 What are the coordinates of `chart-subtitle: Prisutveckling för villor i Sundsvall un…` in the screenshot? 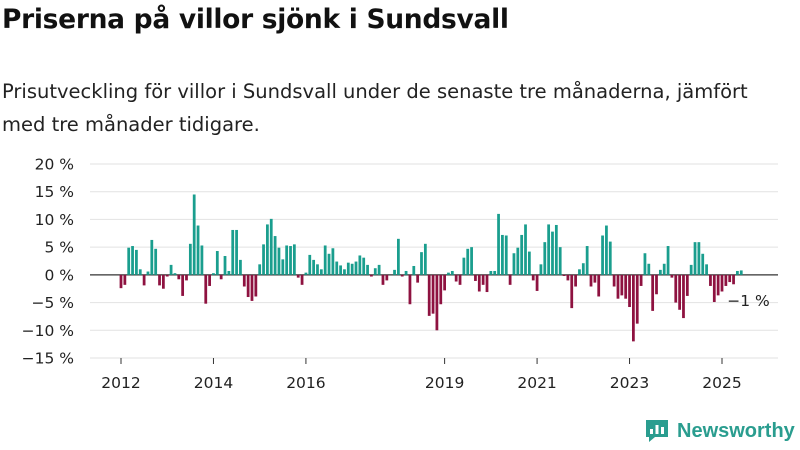 It's located at (375, 108).